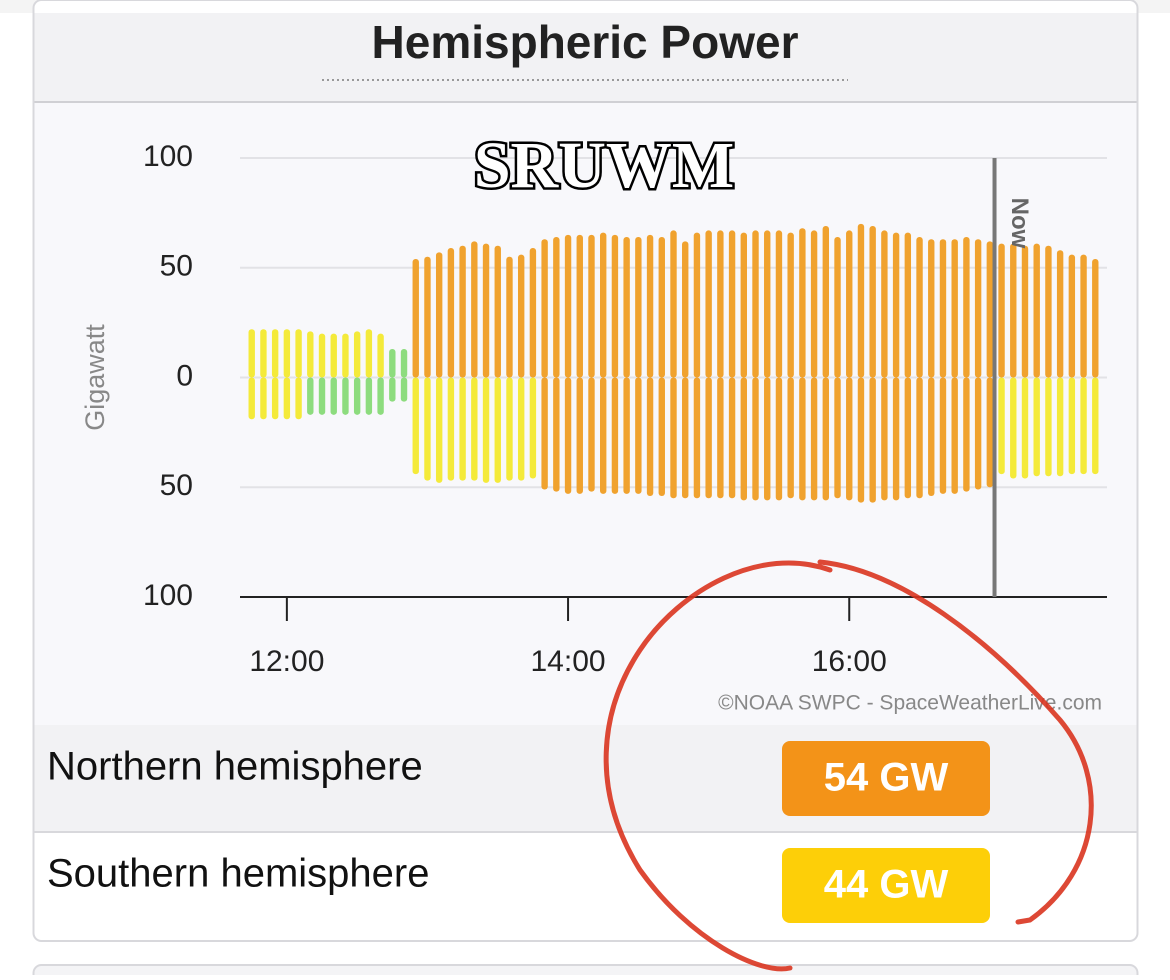 This screenshot has width=1170, height=980. Describe the element at coordinates (568, 661) in the screenshot. I see `x-tick-label: 14:00` at that location.